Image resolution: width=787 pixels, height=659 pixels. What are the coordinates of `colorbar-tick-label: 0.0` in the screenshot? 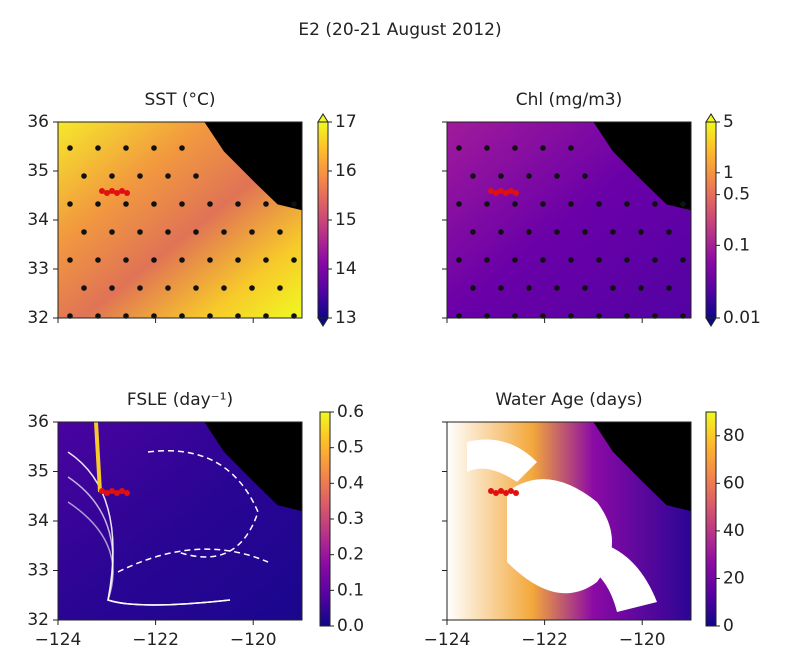 It's located at (350, 626).